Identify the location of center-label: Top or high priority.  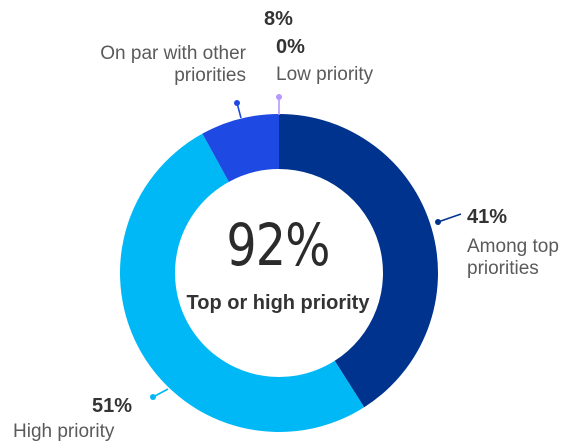
(278, 303).